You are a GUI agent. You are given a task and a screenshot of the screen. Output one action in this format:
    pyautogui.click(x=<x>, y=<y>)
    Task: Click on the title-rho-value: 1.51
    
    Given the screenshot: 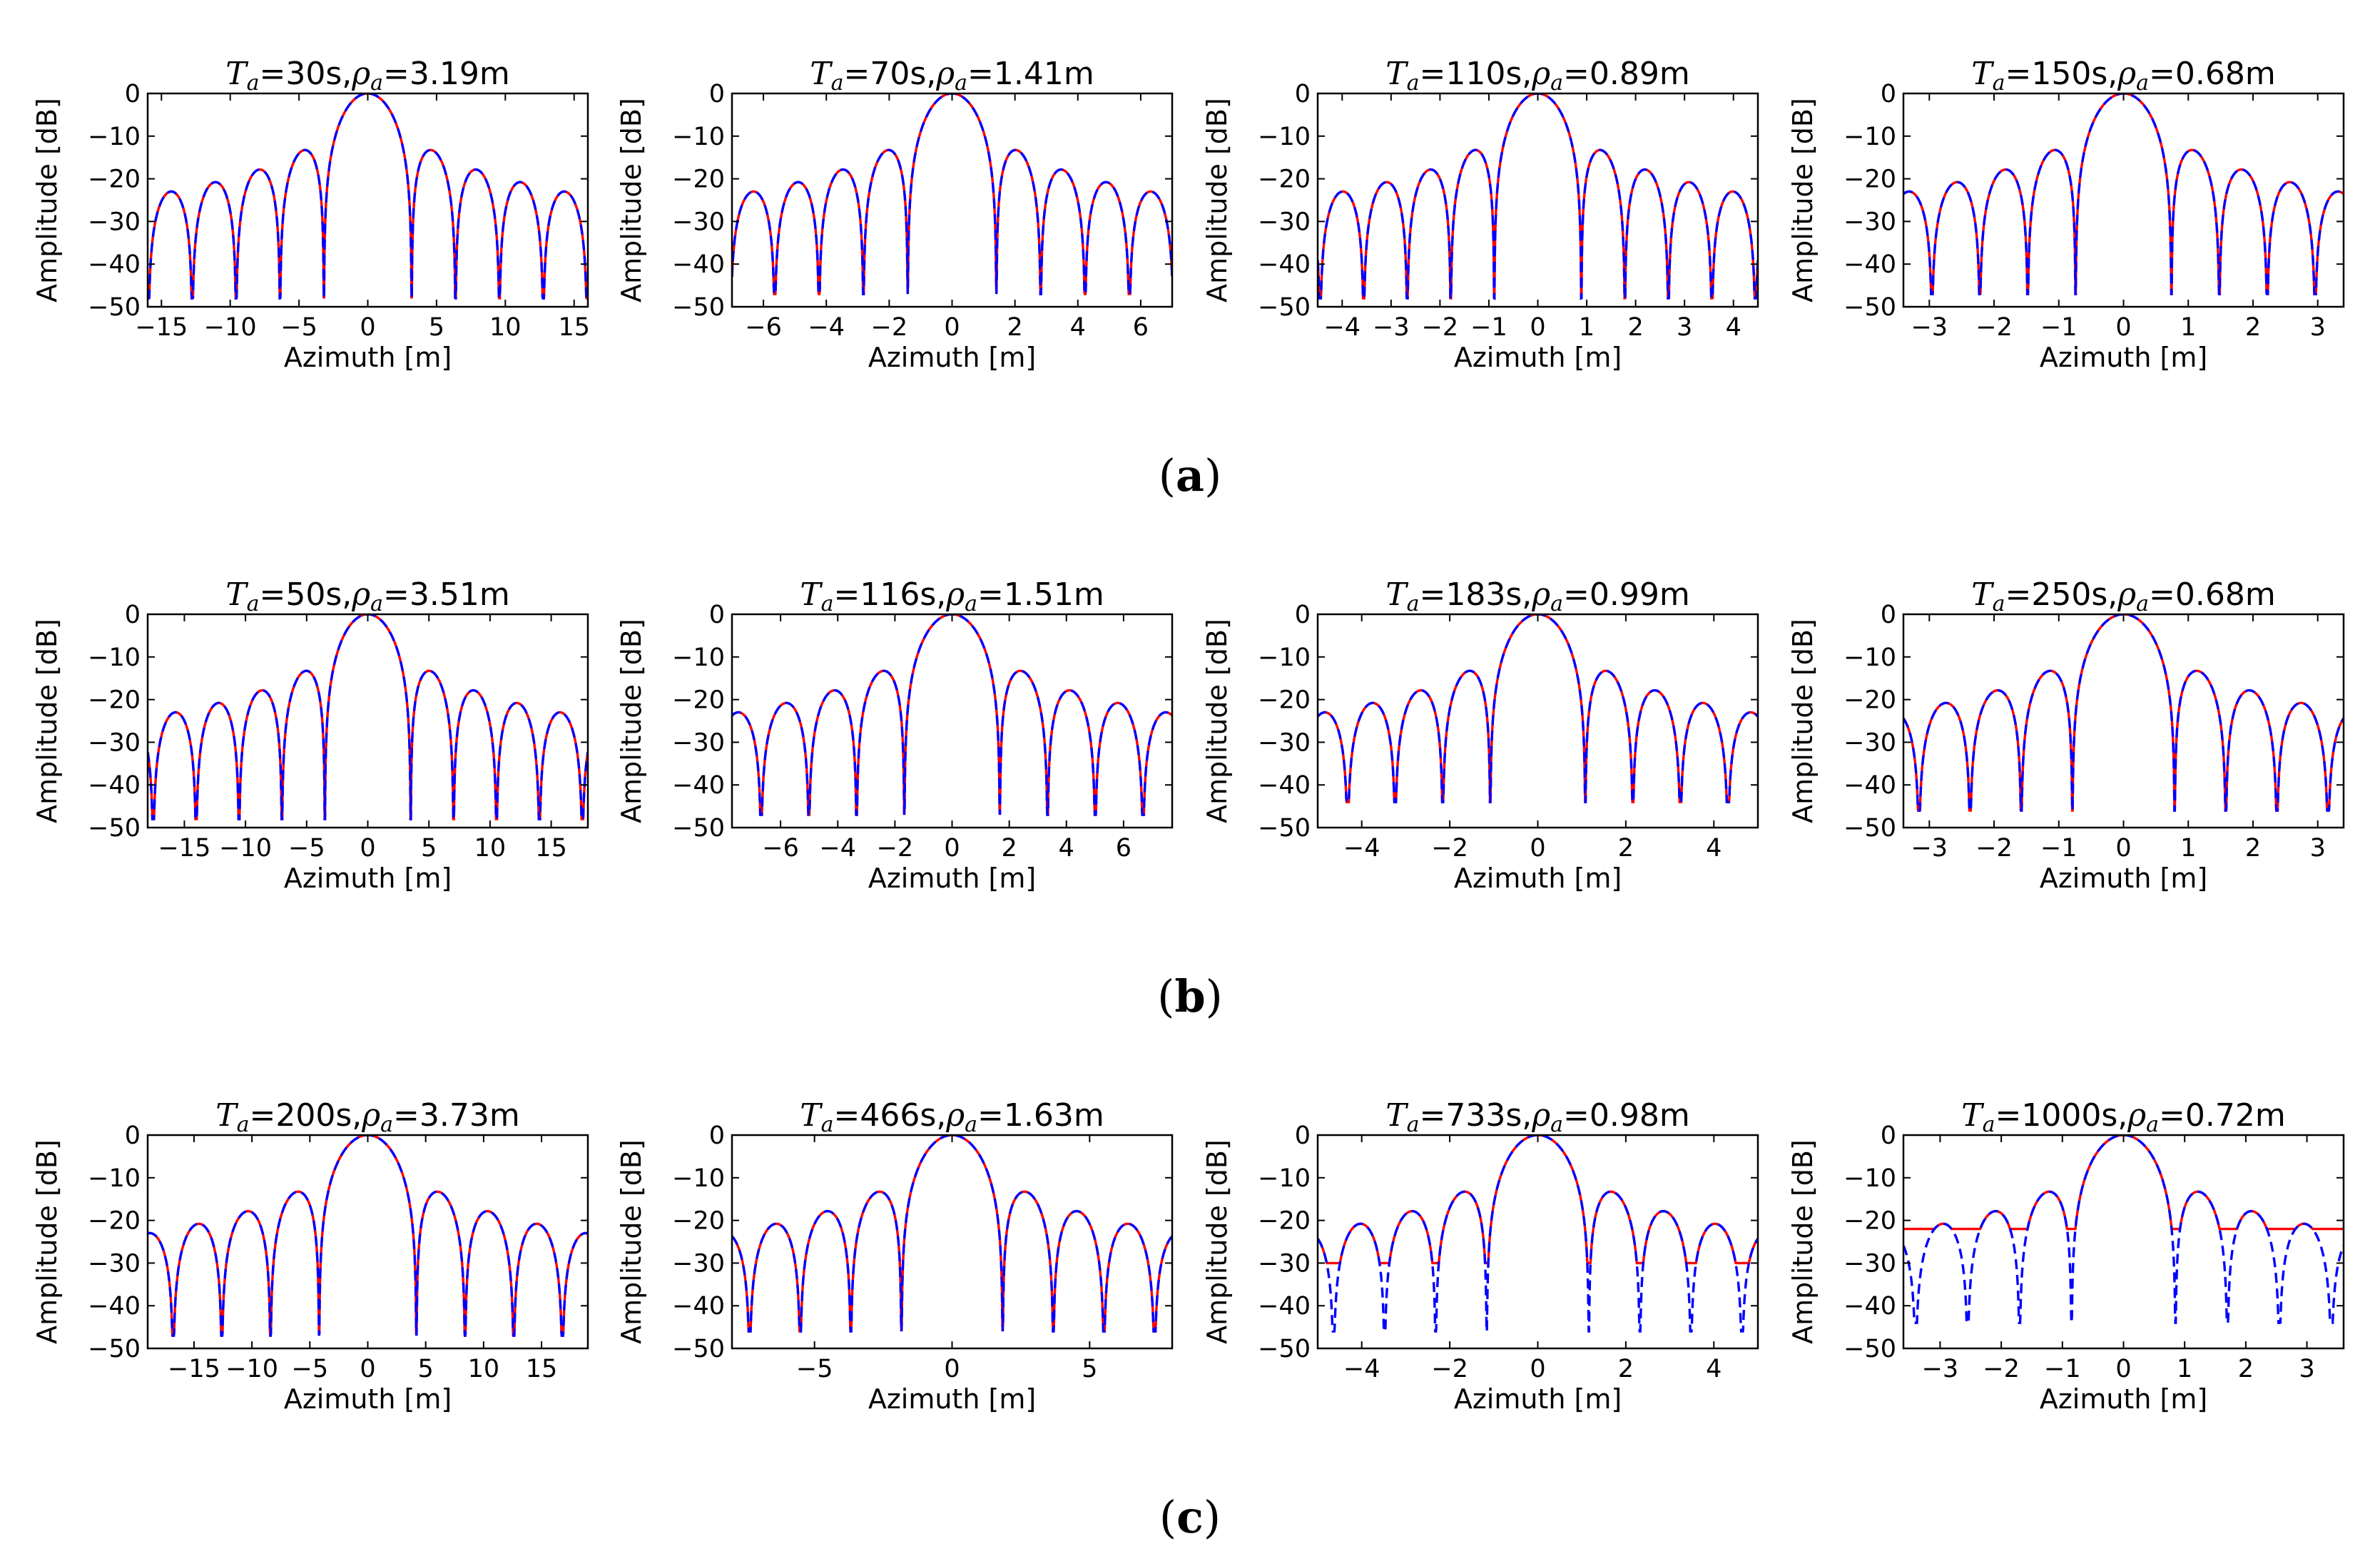 What is the action you would take?
    pyautogui.click(x=1039, y=594)
    